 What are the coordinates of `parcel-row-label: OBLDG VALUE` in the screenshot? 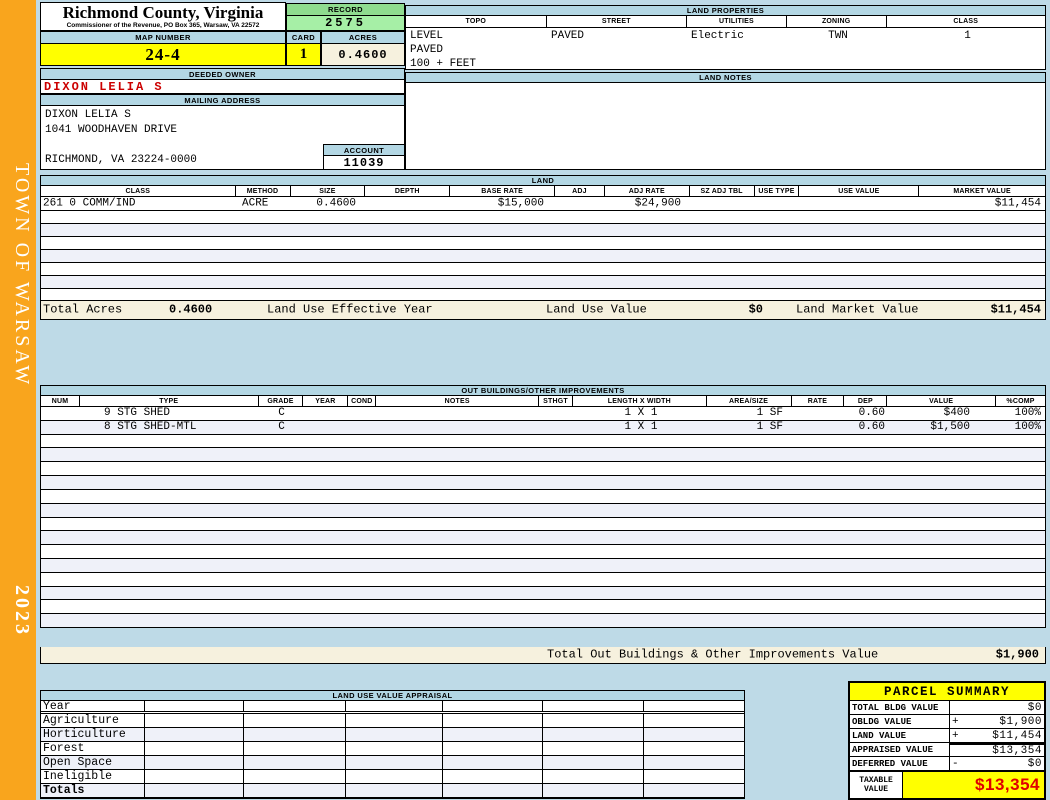 It's located at (900, 721).